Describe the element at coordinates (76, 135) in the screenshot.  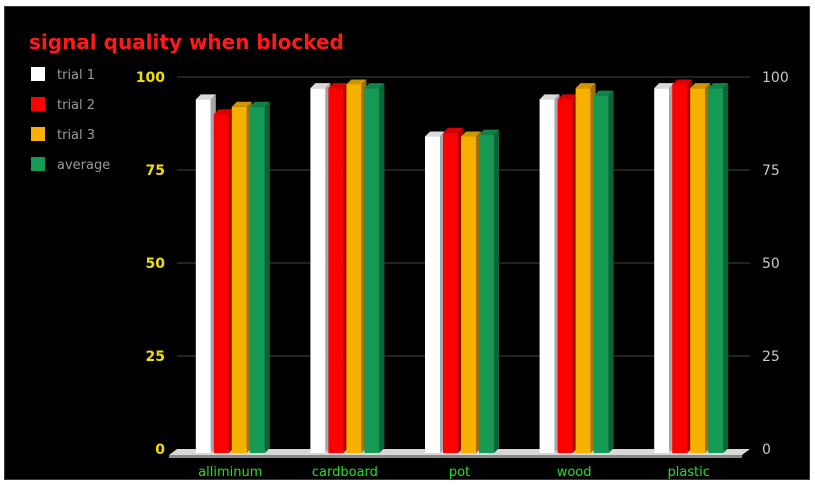
I see `legend-label: trial 3` at that location.